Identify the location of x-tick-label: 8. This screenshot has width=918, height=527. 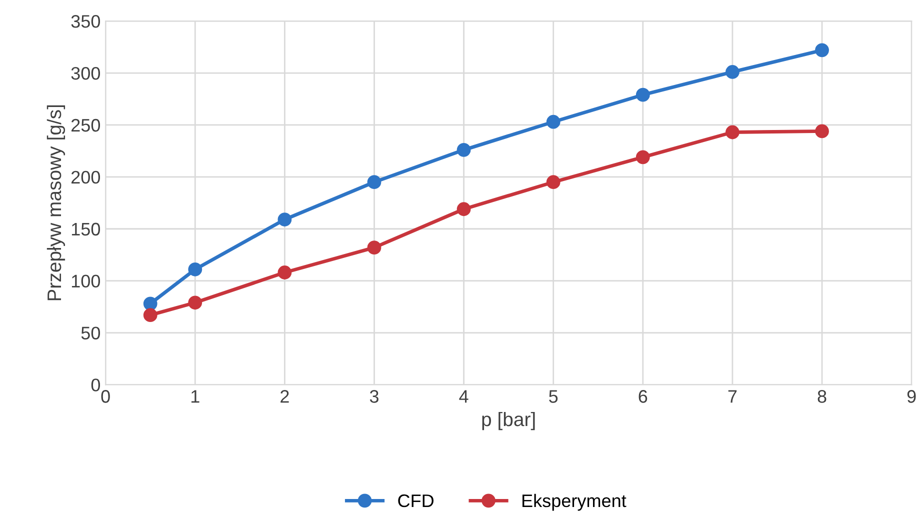
(822, 396).